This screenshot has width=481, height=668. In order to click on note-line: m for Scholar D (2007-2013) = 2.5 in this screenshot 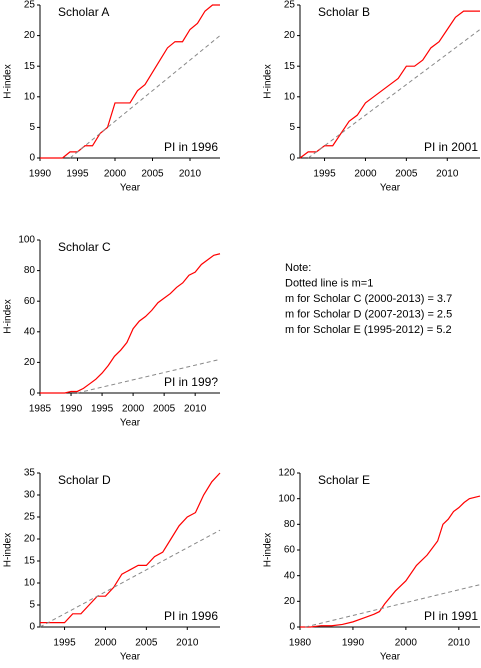, I will do `click(368, 314)`.